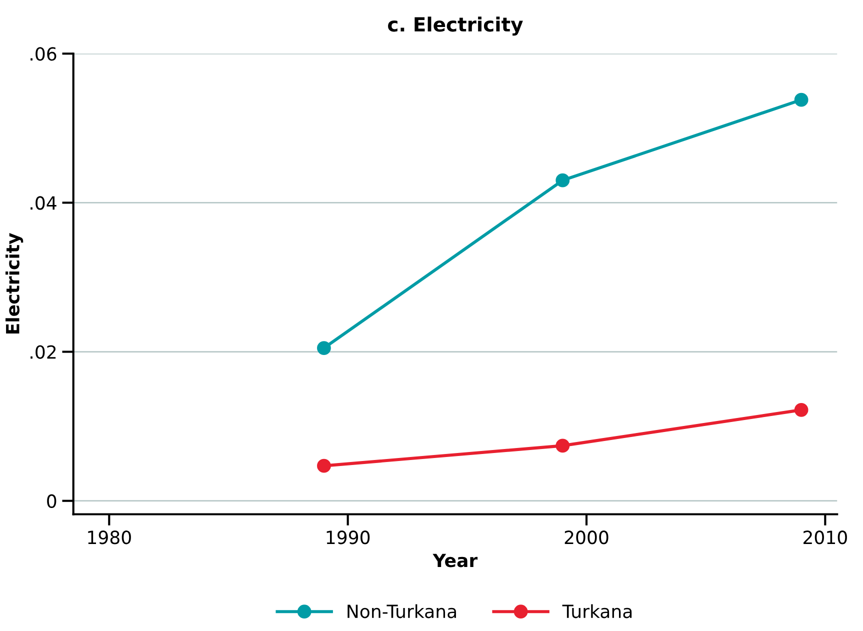 The width and height of the screenshot is (863, 631). Describe the element at coordinates (51, 501) in the screenshot. I see `y-tick-label: 0` at that location.